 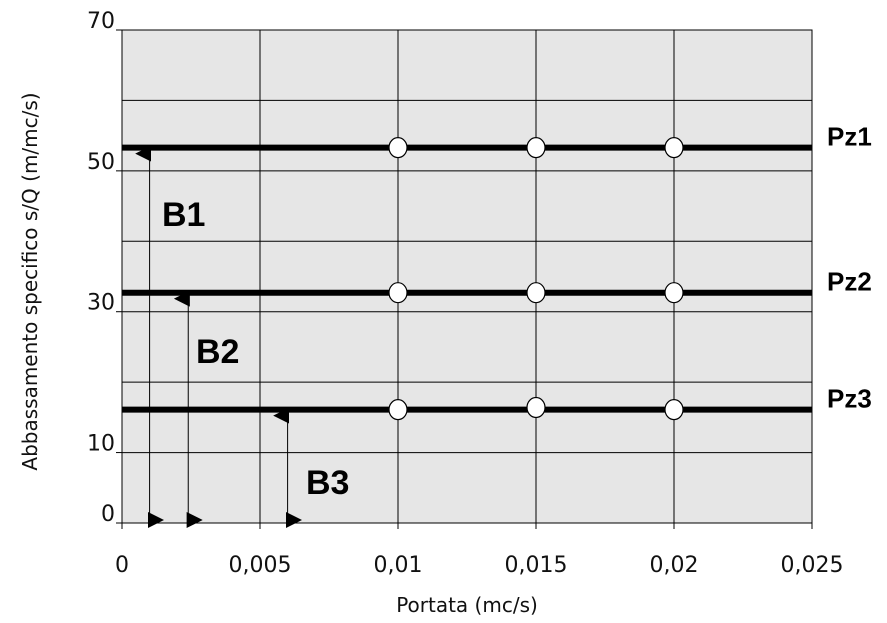 I want to click on y-tick-label: 30, so click(x=101, y=303).